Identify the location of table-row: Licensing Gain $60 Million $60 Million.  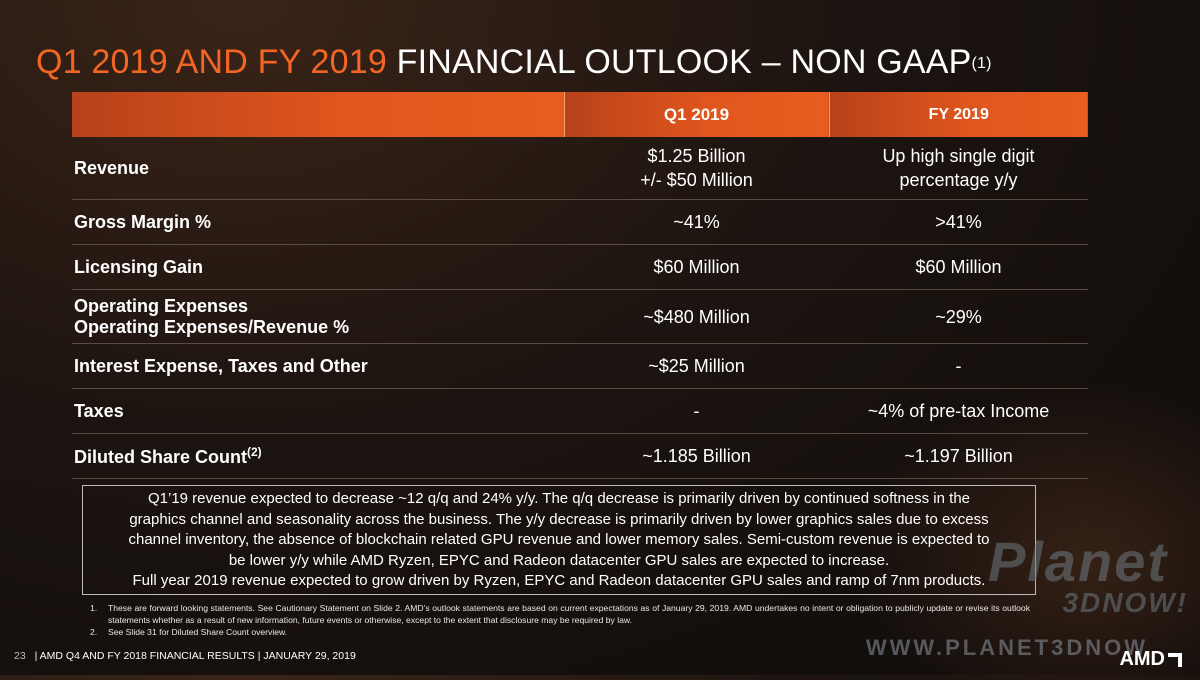
(580, 267).